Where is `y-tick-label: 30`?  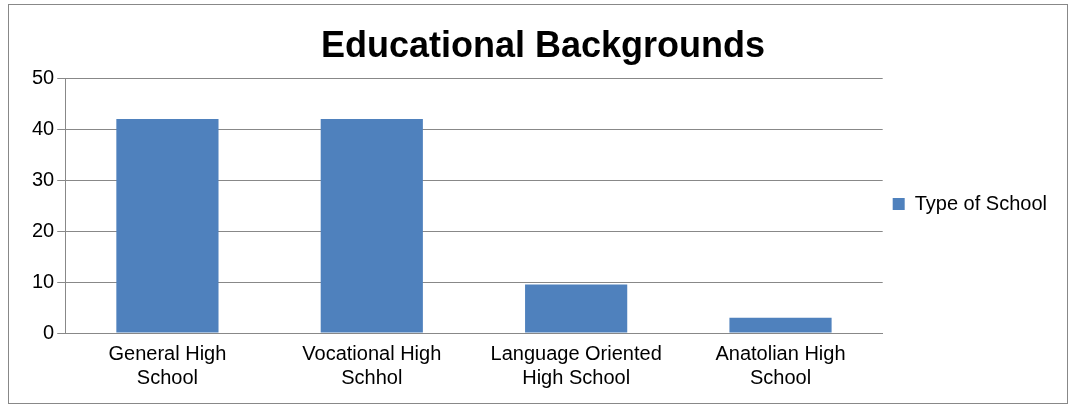
y-tick-label: 30 is located at coordinates (43, 178).